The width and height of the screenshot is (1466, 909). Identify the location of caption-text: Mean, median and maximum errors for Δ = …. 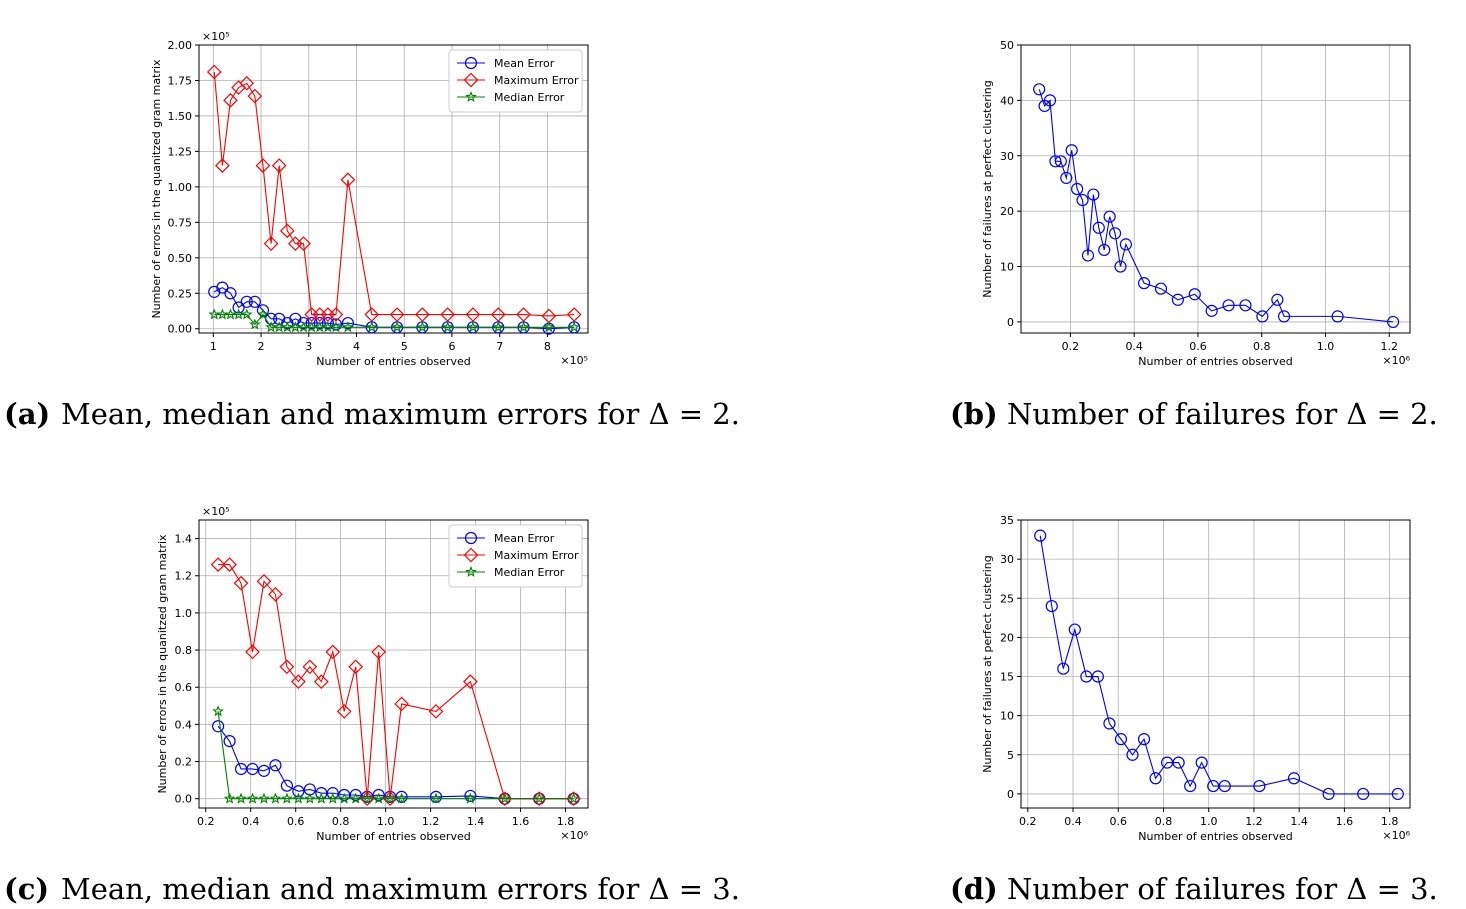
(400, 414).